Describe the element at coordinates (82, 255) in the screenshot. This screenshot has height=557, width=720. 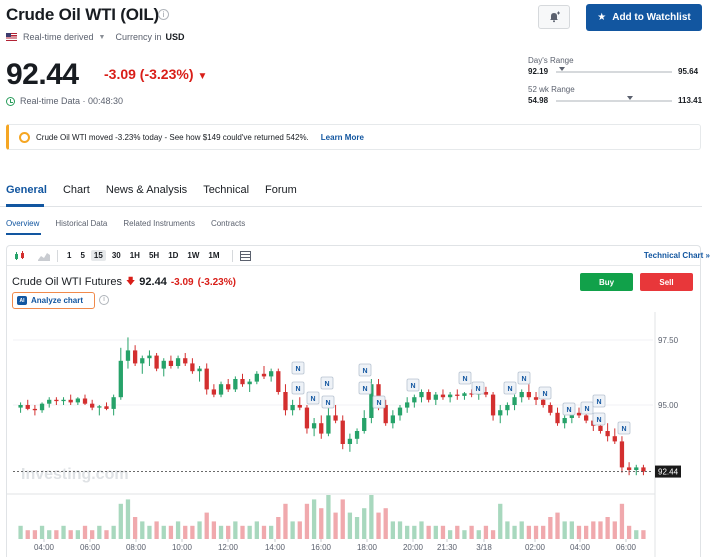
I see `interval-5: 5` at that location.